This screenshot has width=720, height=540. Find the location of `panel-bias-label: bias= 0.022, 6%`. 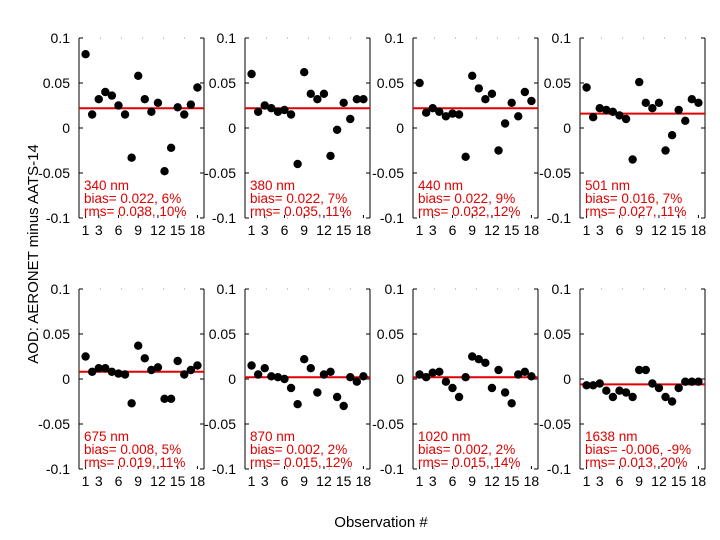

panel-bias-label: bias= 0.022, 6% is located at coordinates (132, 198).